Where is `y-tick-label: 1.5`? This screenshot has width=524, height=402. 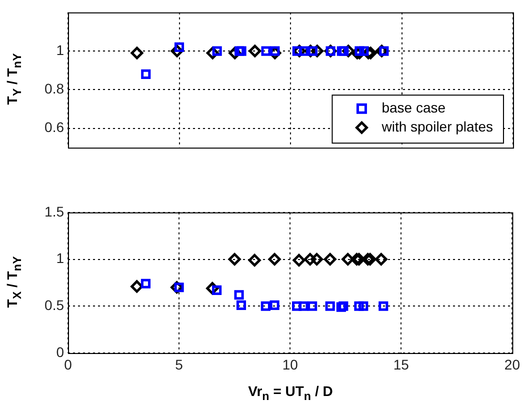 y-tick-label: 1.5 is located at coordinates (54, 211).